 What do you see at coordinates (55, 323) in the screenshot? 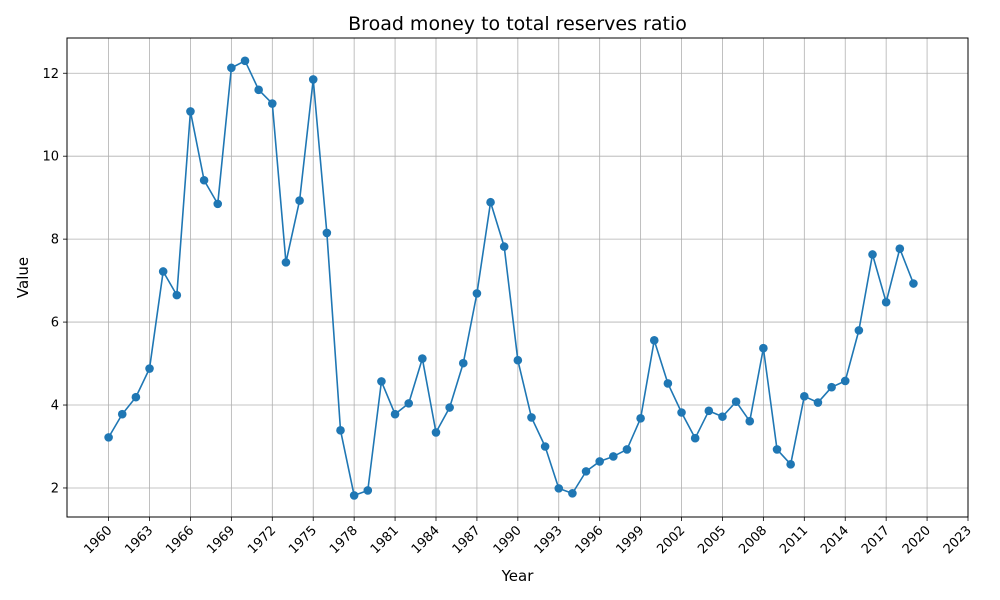
I see `y-tick-label: 6` at bounding box center [55, 323].